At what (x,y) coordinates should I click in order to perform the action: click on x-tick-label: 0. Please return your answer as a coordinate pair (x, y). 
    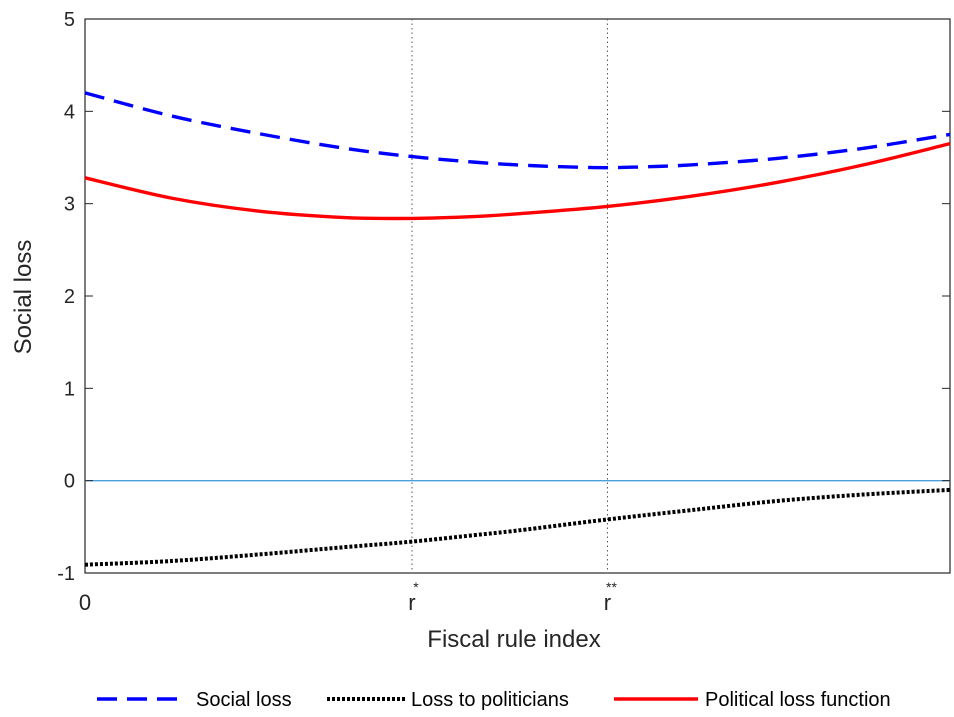
    Looking at the image, I should click on (85, 602).